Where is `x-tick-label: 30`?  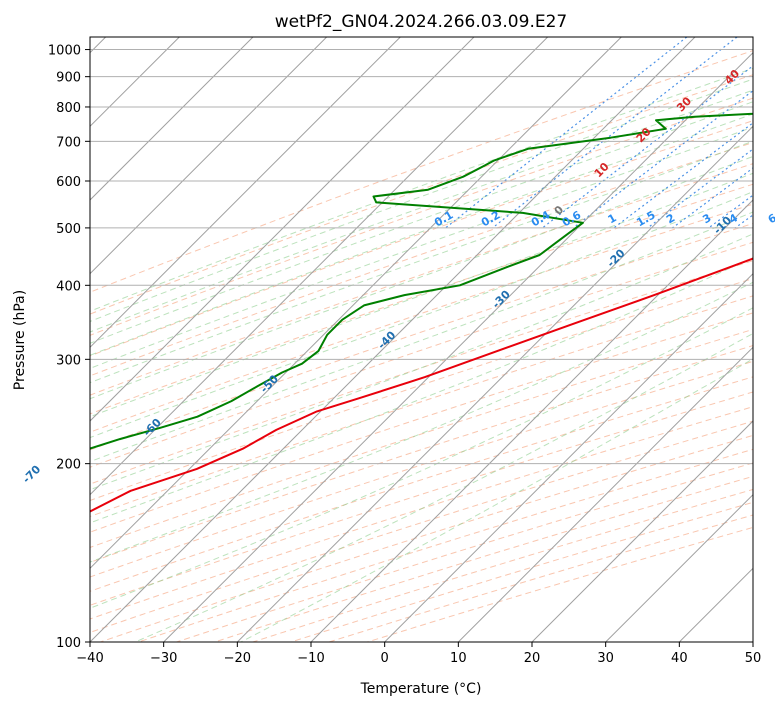
x-tick-label: 30 is located at coordinates (605, 658).